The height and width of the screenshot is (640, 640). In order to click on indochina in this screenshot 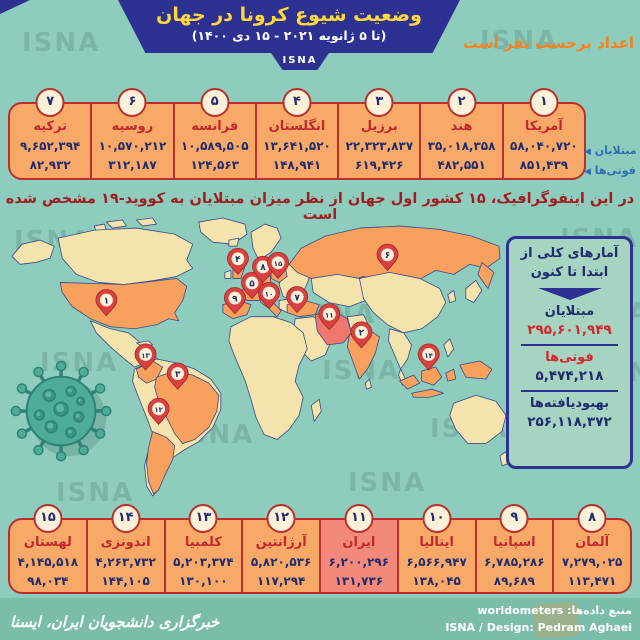, I will do `click(400, 349)`.